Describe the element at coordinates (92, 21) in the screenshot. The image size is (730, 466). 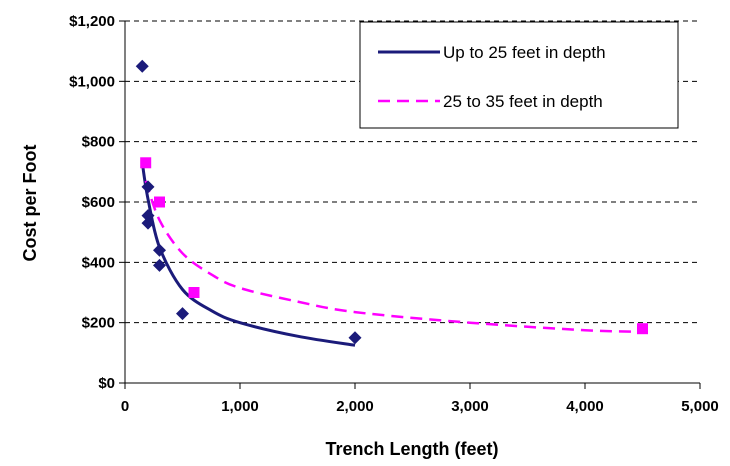
I see `y-tick-label: $1,200` at that location.